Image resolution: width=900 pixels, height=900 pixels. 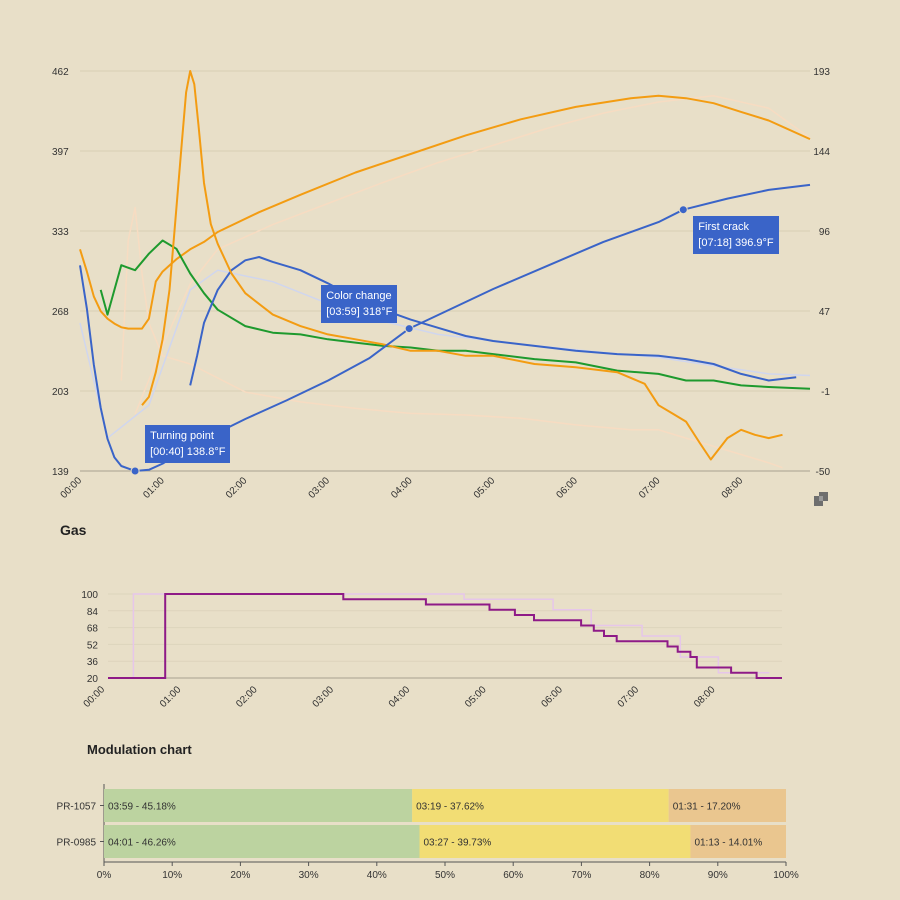 What do you see at coordinates (513, 875) in the screenshot?
I see `x-tick-label: 60%` at bounding box center [513, 875].